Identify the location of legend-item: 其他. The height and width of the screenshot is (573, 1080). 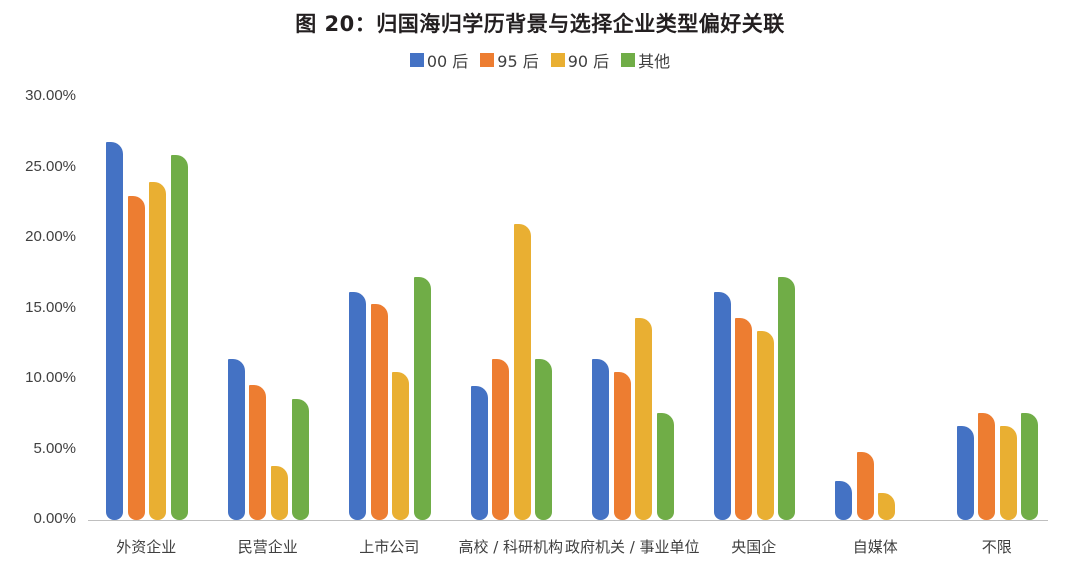
(645, 60).